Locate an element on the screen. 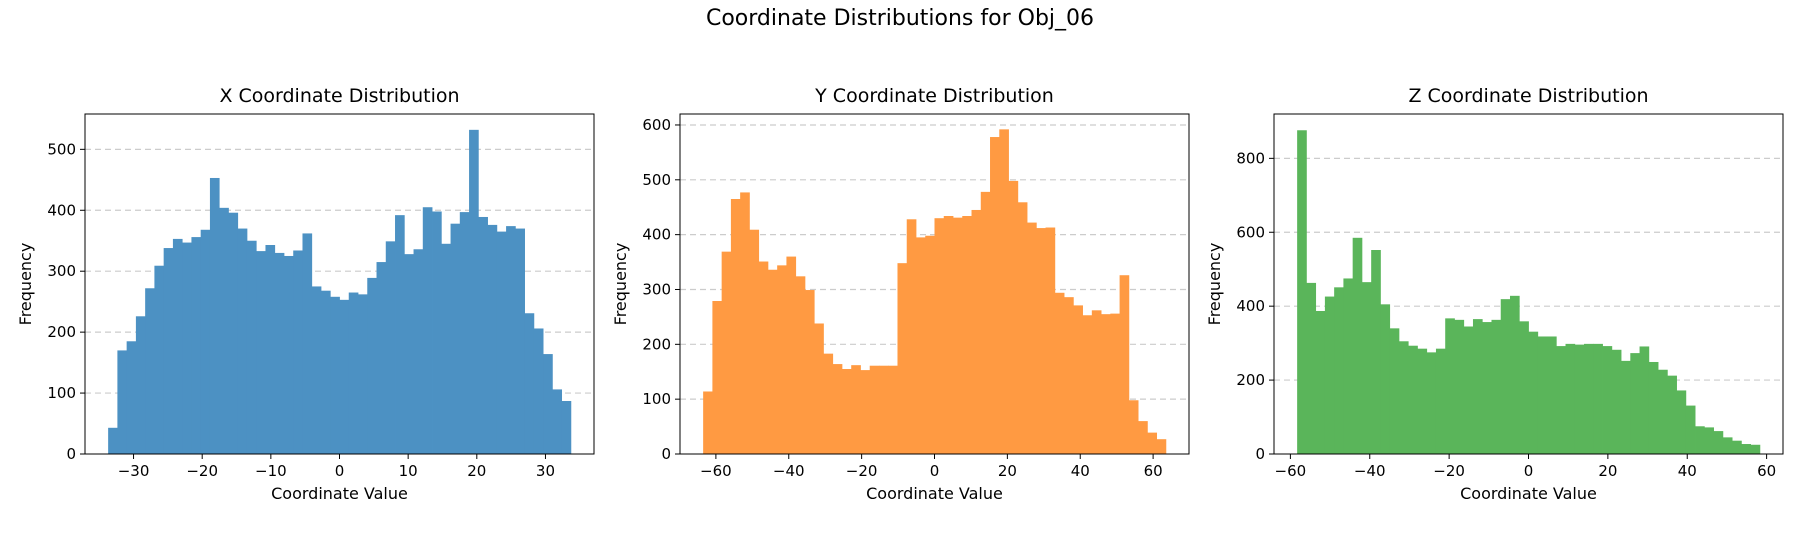 Image resolution: width=1800 pixels, height=540 pixels. x-tick-label: −60 is located at coordinates (716, 471).